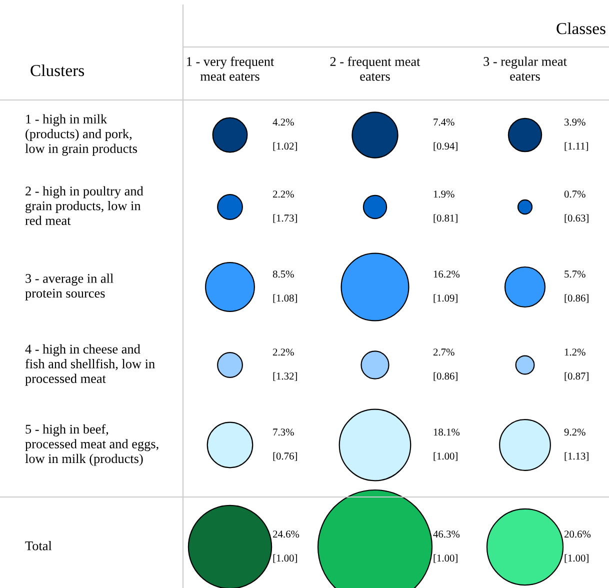 The height and width of the screenshot is (588, 609). Describe the element at coordinates (285, 376) in the screenshot. I see `text: [1.32]` at that location.